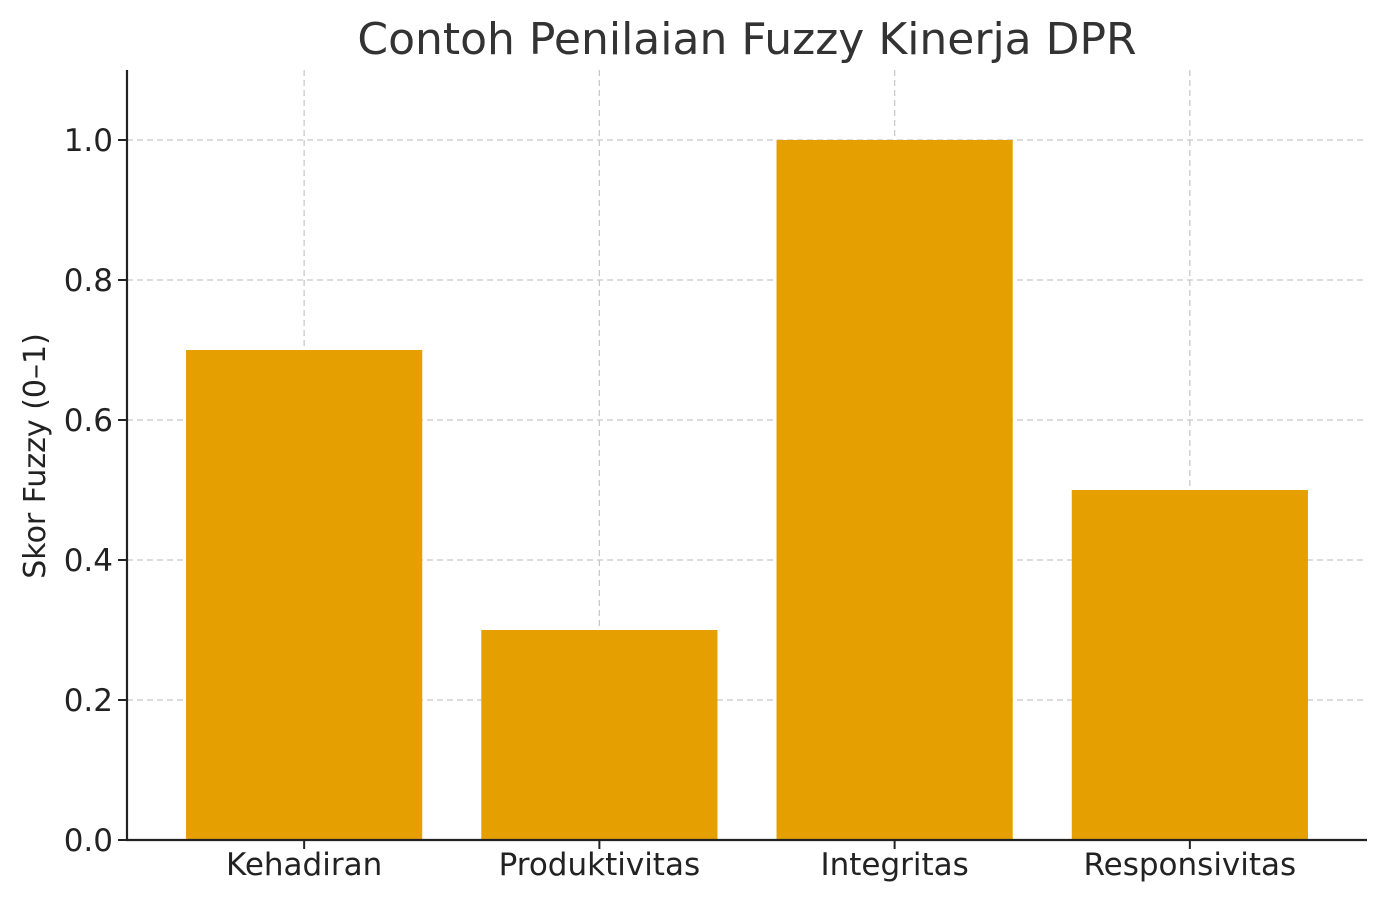  I want to click on bar-kehadiran, so click(304, 595).